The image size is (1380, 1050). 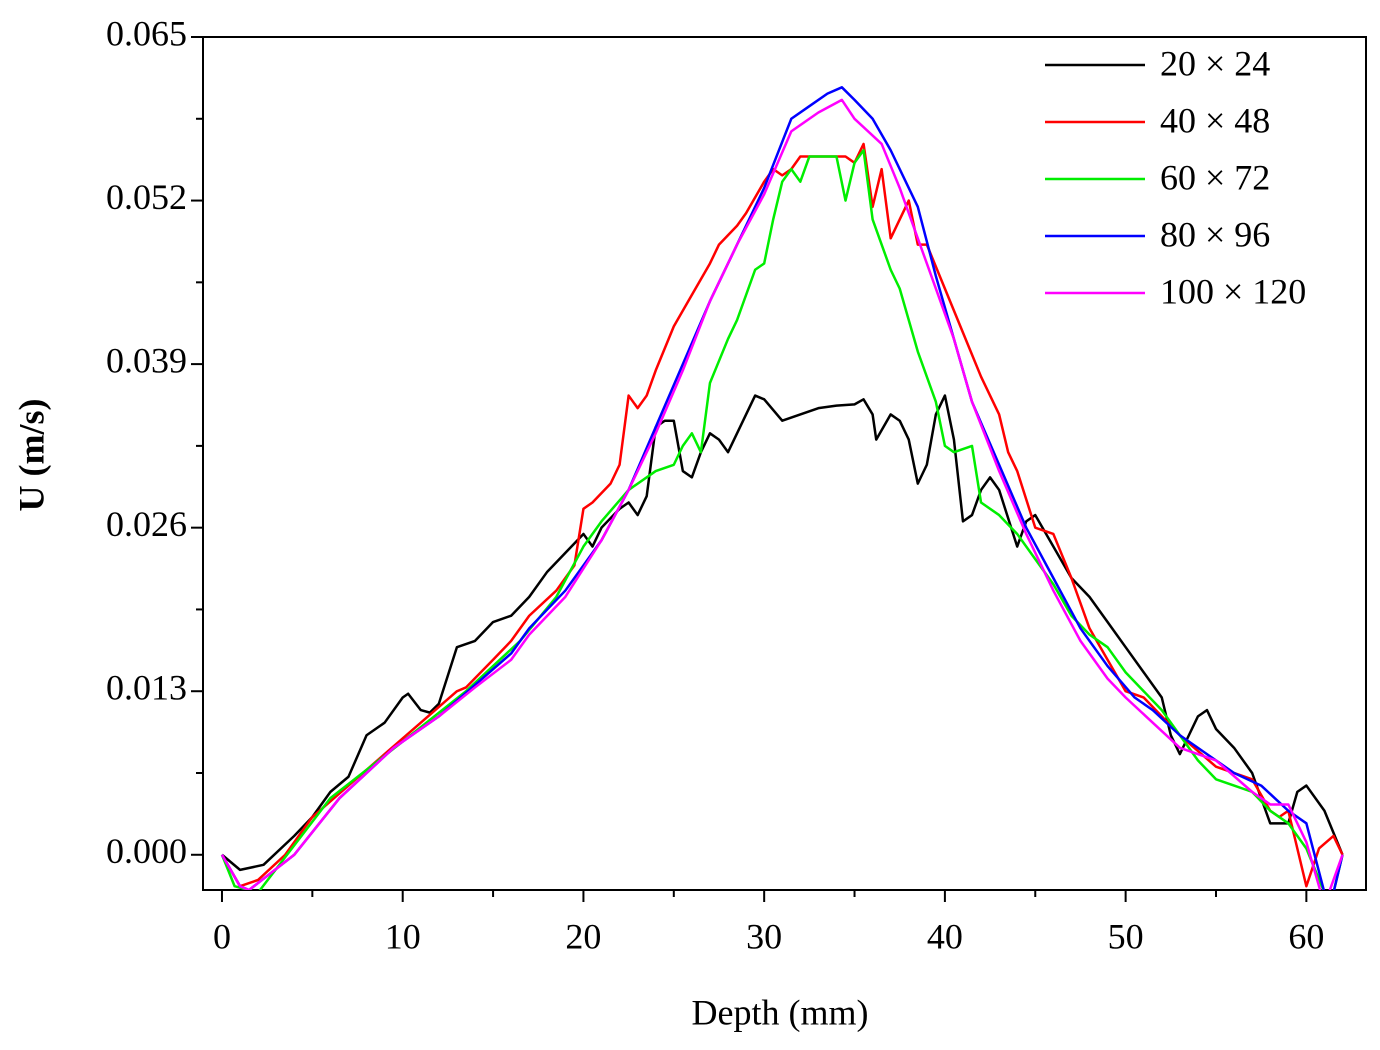 I want to click on y-tick-label: 0.026, so click(x=146, y=524).